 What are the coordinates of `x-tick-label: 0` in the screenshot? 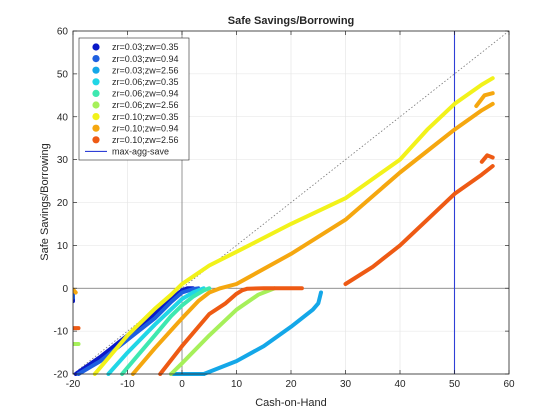 It's located at (182, 384).